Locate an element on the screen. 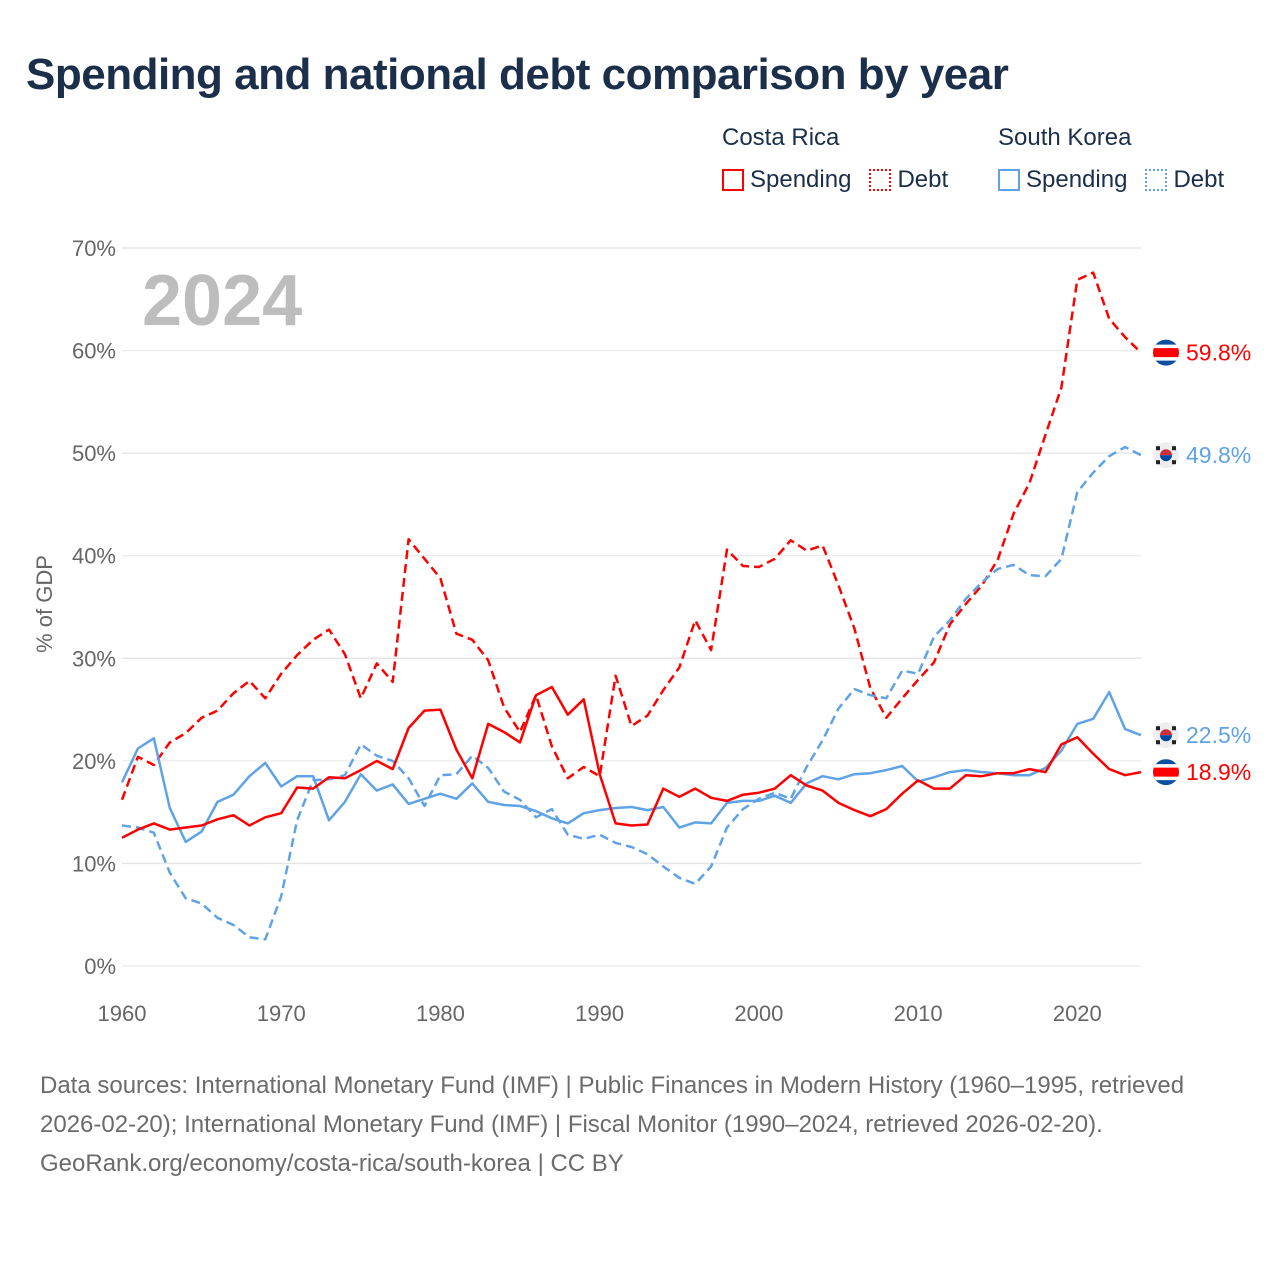 This screenshot has height=1280, width=1280. x-tick-label: 1990 is located at coordinates (599, 1013).